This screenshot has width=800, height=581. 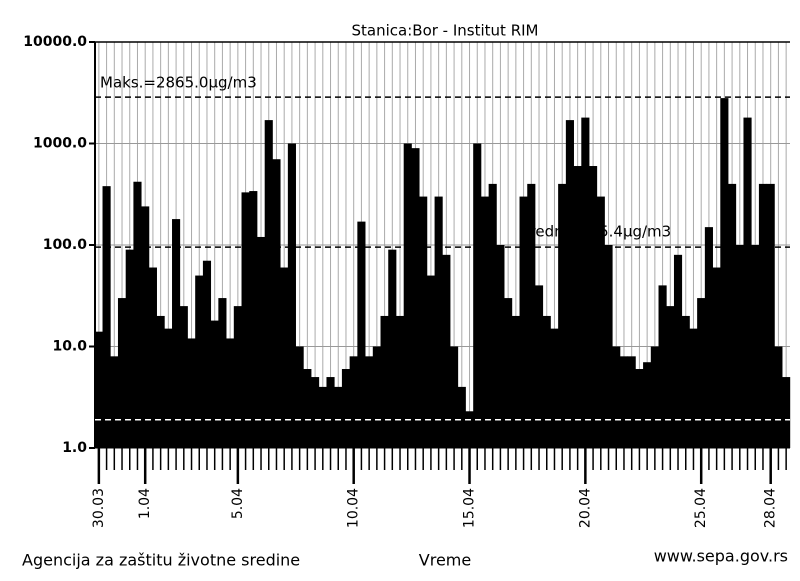 What do you see at coordinates (445, 560) in the screenshot?
I see `x-axis-label: Vreme` at bounding box center [445, 560].